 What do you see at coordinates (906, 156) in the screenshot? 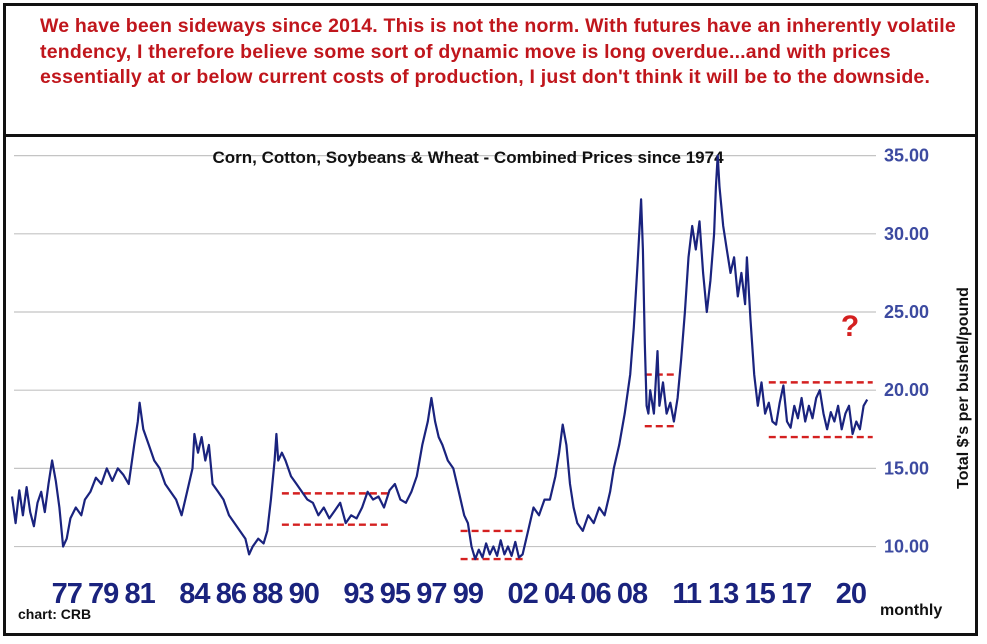
I see `y-tick-label: 35.00` at bounding box center [906, 156].